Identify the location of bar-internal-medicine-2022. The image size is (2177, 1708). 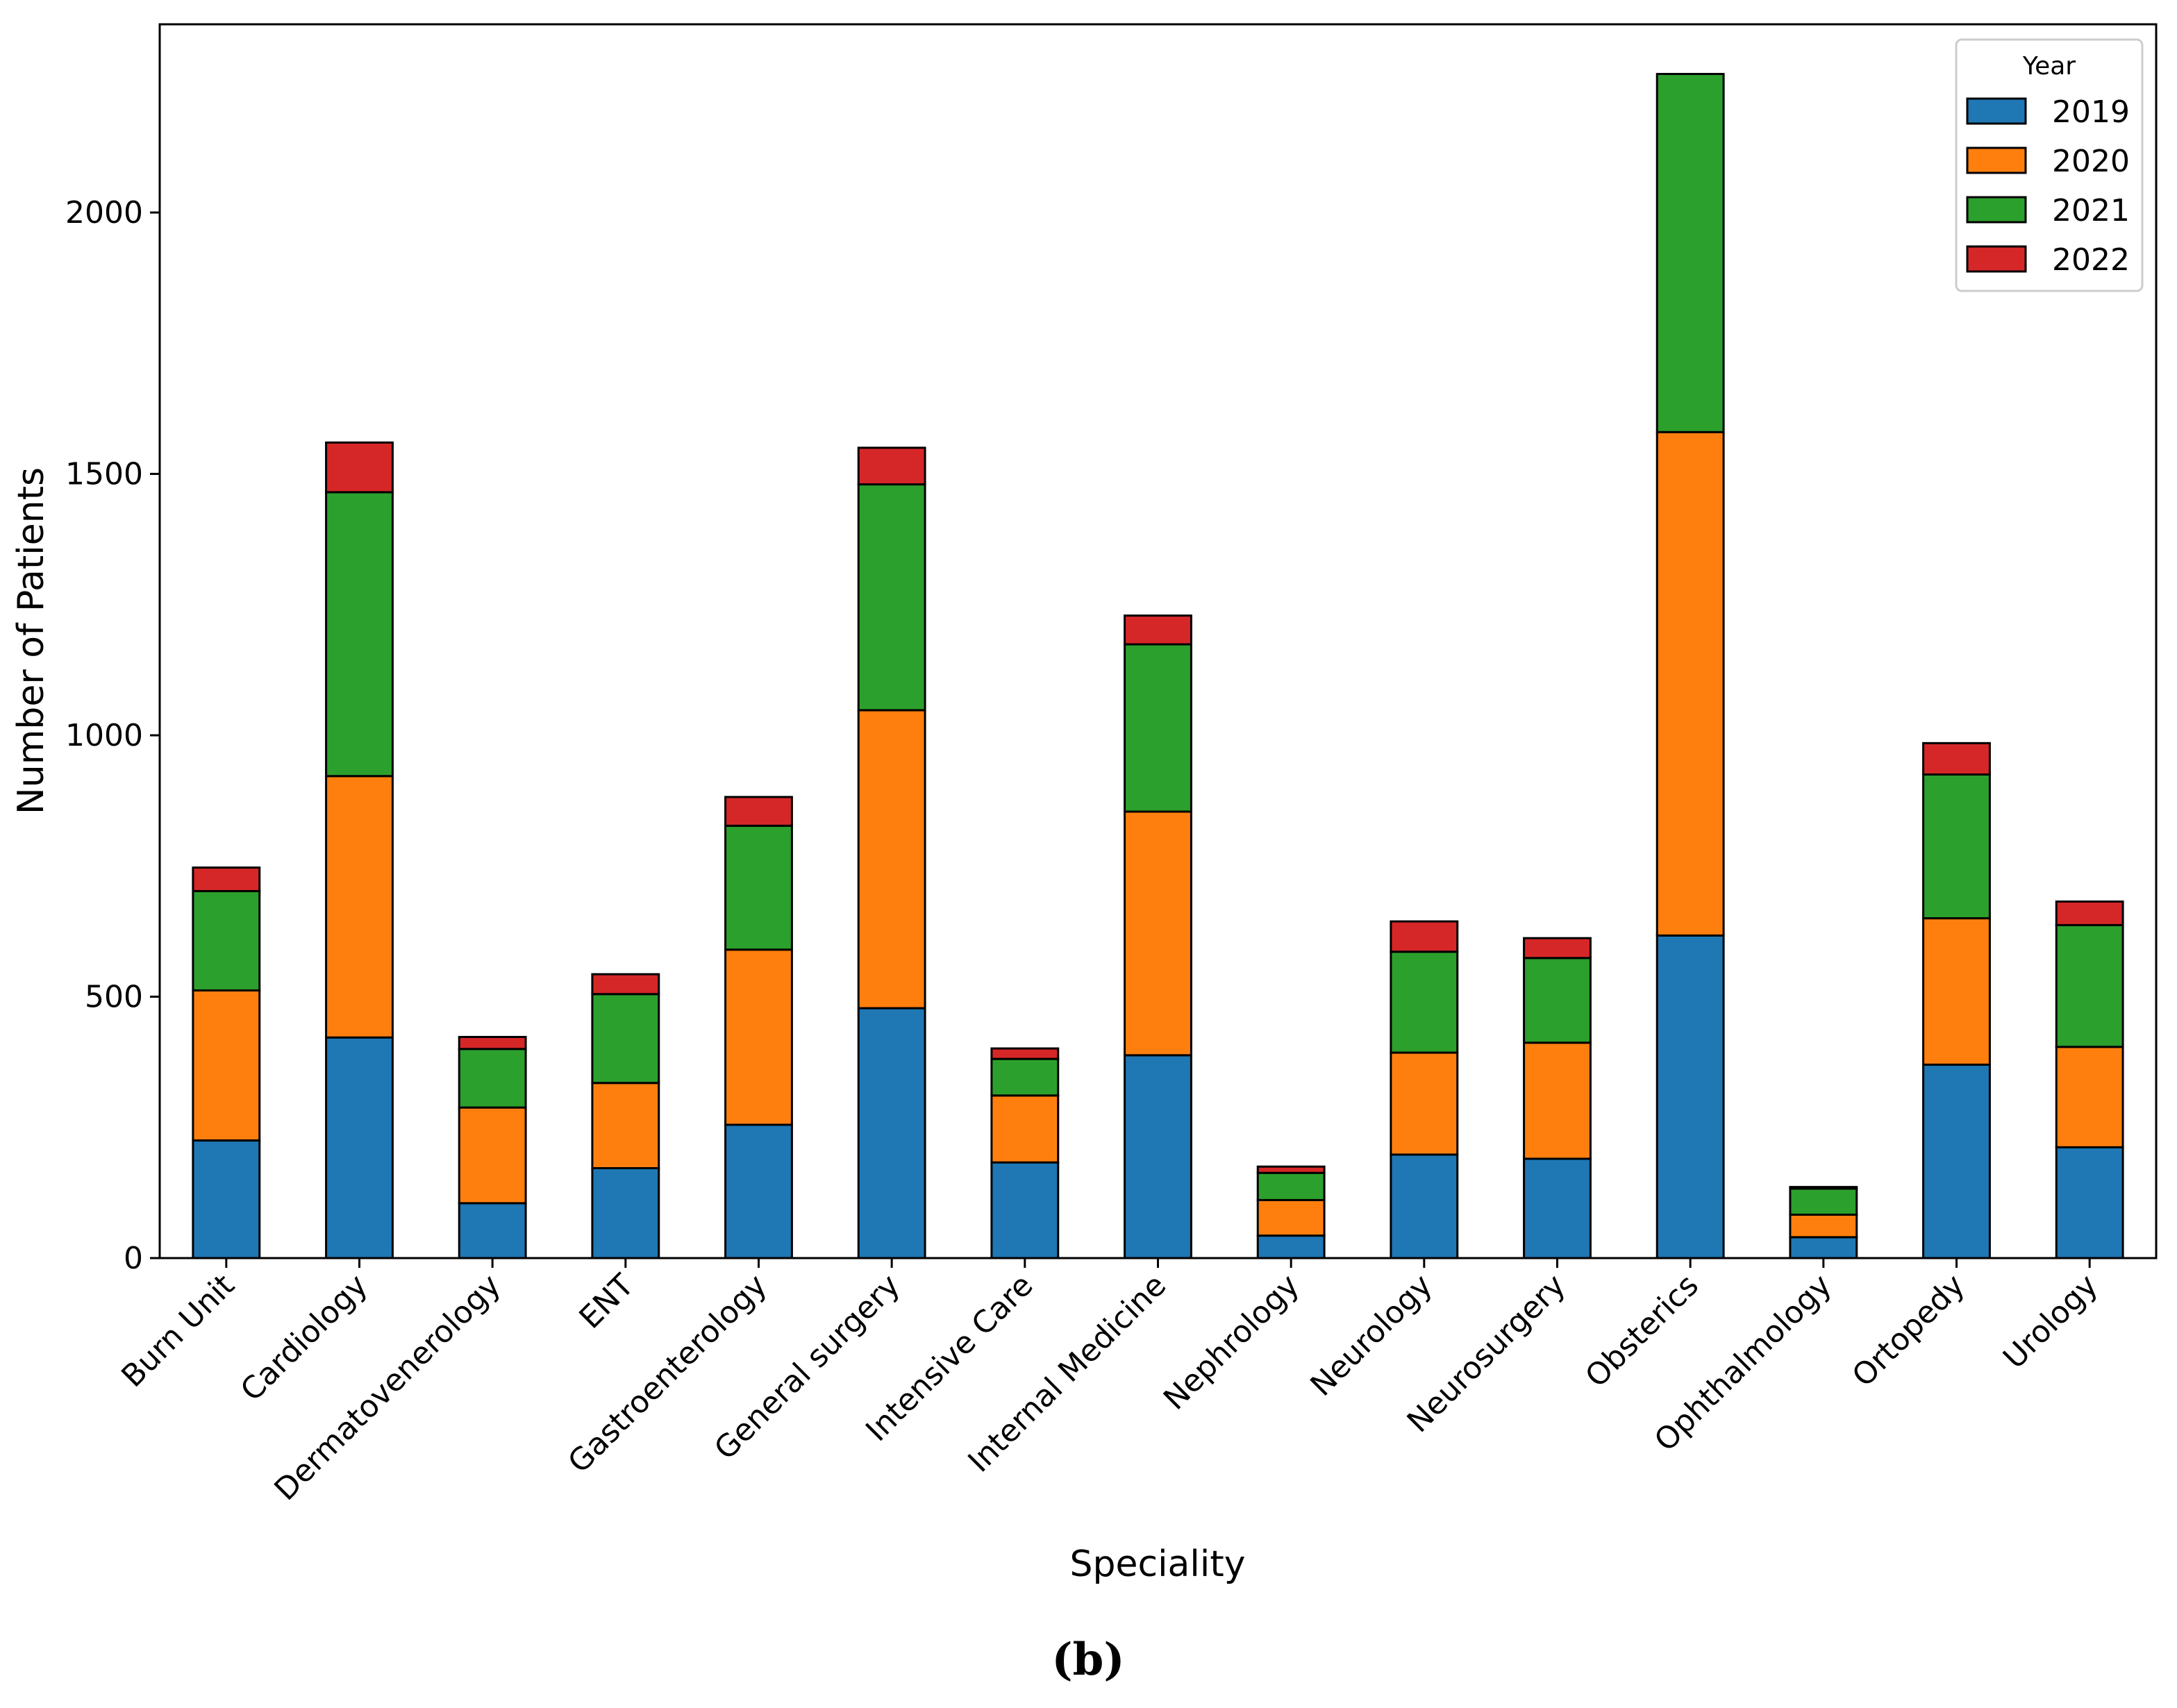
(1158, 630).